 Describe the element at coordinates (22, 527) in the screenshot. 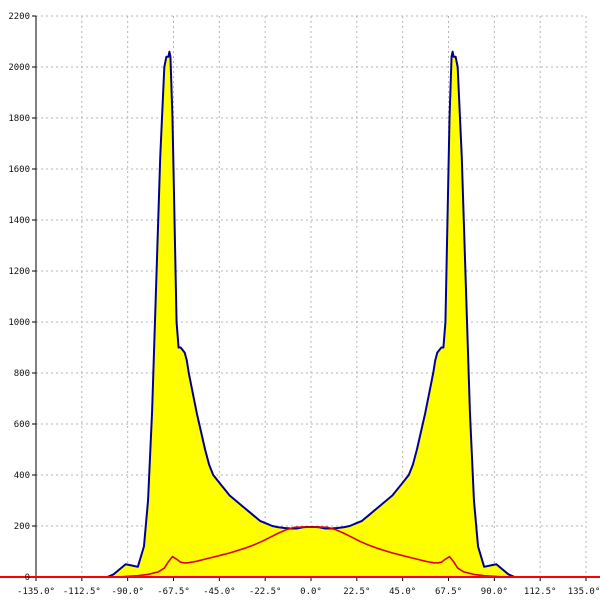

I see `y-tick-label-1: 200` at that location.